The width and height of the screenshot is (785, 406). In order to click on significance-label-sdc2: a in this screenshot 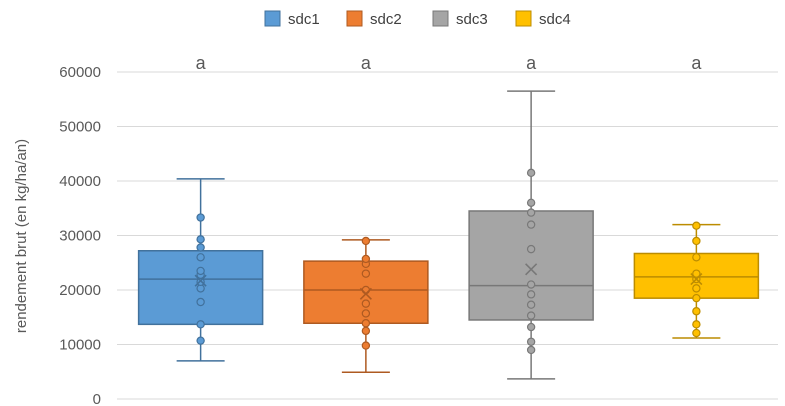, I will do `click(366, 63)`.